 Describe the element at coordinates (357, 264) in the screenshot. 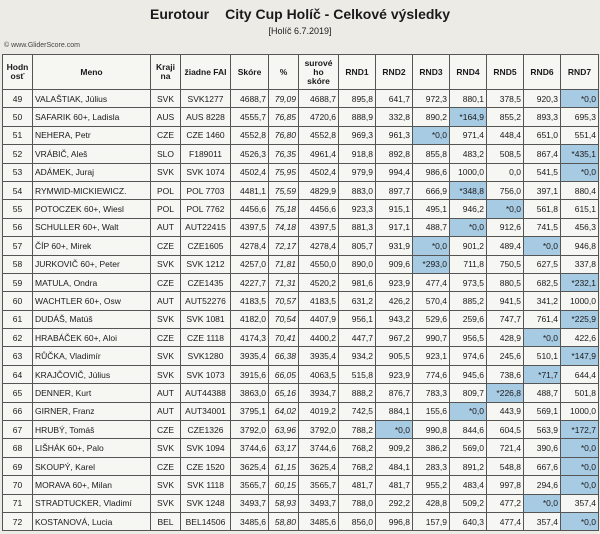

I see `table-cell: 890,0` at that location.